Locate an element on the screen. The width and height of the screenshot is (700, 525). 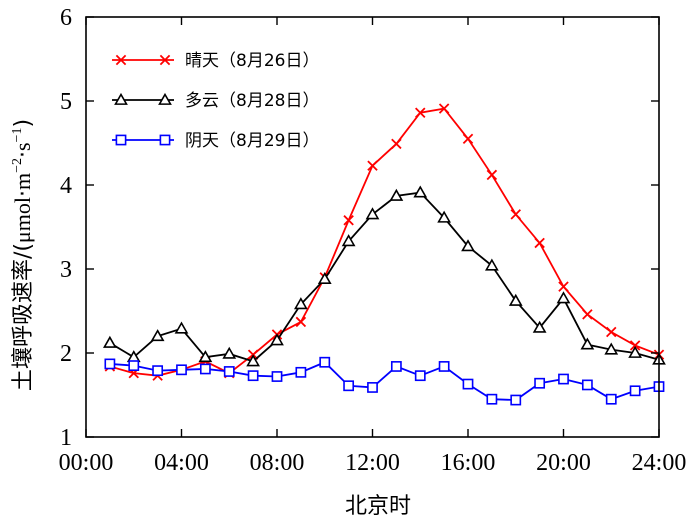
x-tick-label: 24:00 is located at coordinates (659, 463).